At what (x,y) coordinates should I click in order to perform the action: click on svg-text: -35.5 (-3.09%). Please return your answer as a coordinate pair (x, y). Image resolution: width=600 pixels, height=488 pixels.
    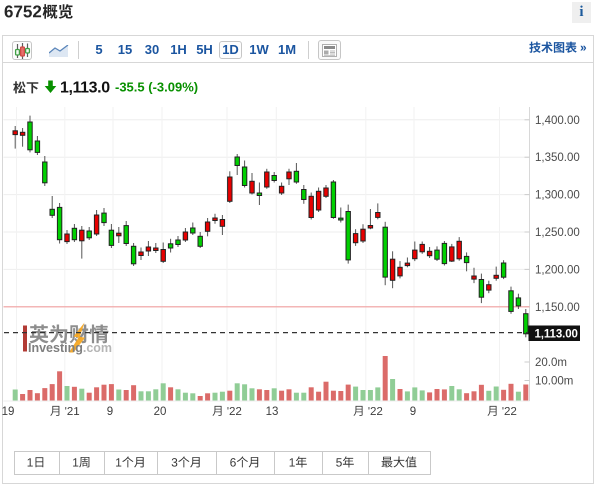
    Looking at the image, I should click on (156, 87).